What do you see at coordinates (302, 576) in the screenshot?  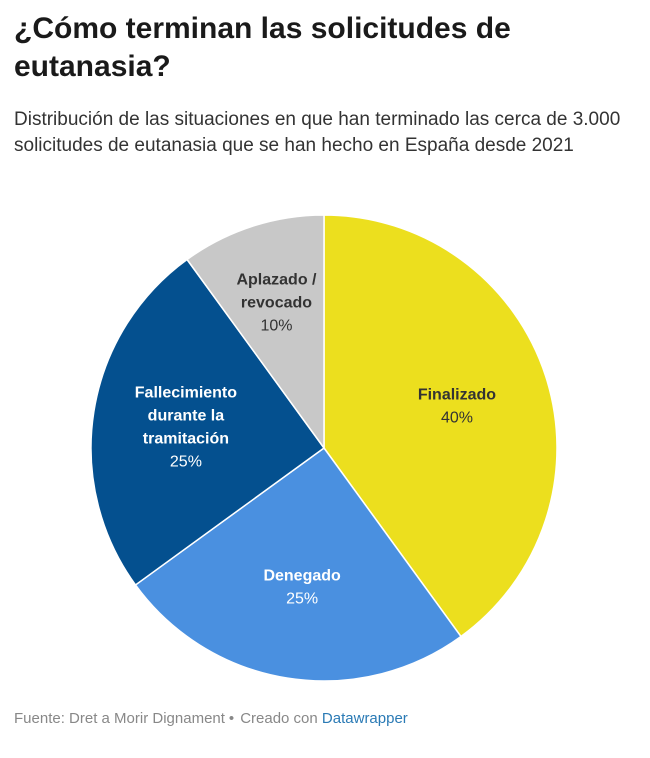 I see `slice-name-line: Denegado` at bounding box center [302, 576].